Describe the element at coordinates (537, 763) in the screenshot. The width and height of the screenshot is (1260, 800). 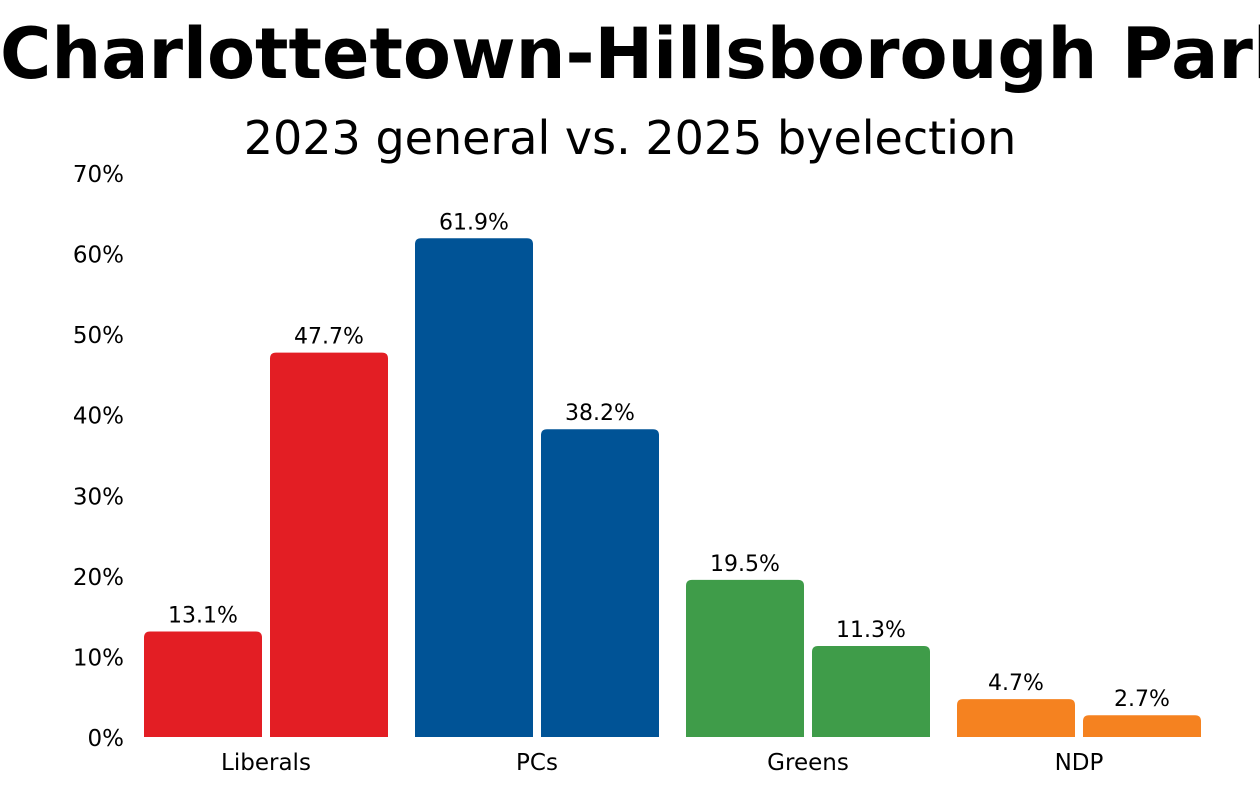
I see `x-category-label: PCs` at that location.